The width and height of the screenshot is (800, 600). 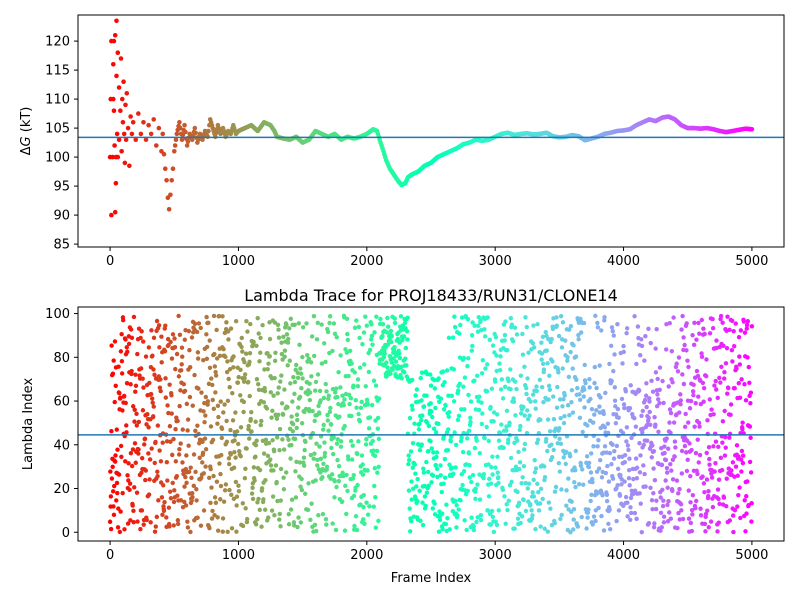 What do you see at coordinates (169, 209) in the screenshot?
I see `delta-g-point` at bounding box center [169, 209].